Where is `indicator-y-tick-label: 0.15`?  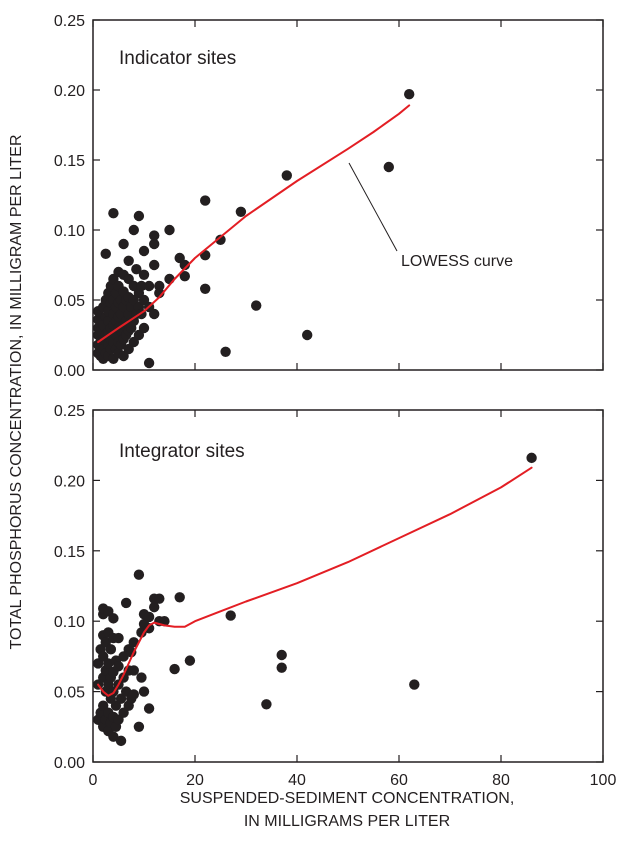
indicator-y-tick-label: 0.15 is located at coordinates (69, 161).